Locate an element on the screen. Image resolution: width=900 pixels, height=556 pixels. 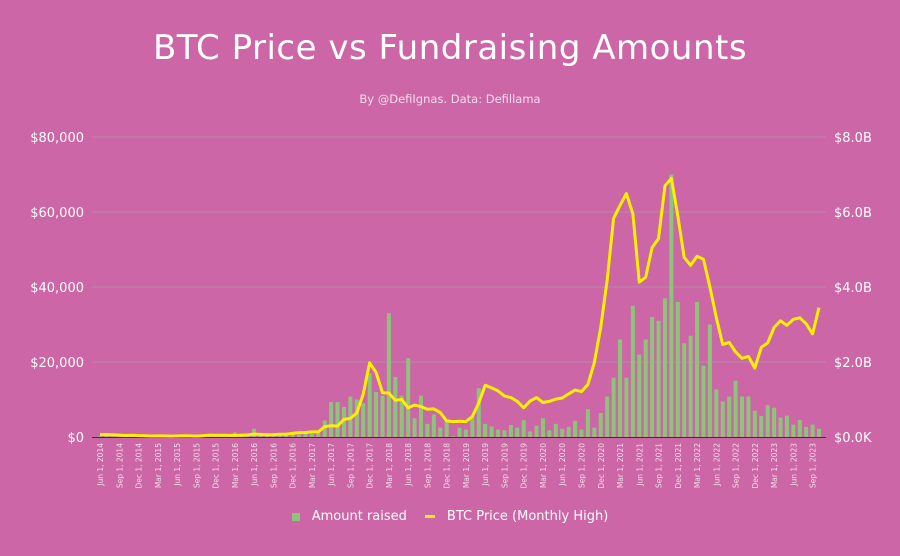
x-axis-tick-label: Dec 1, 2021 is located at coordinates (678, 466).